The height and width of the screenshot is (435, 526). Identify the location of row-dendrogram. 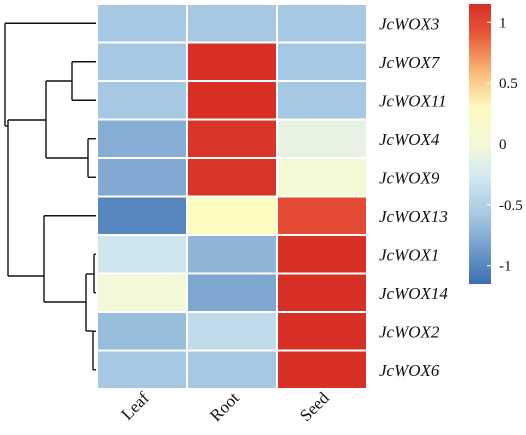
(50, 196).